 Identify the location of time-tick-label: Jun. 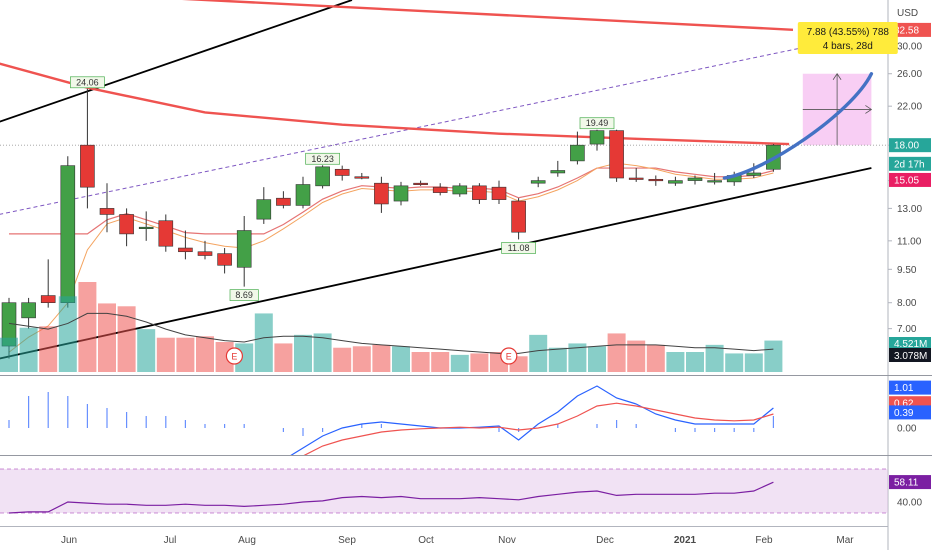
(69, 540).